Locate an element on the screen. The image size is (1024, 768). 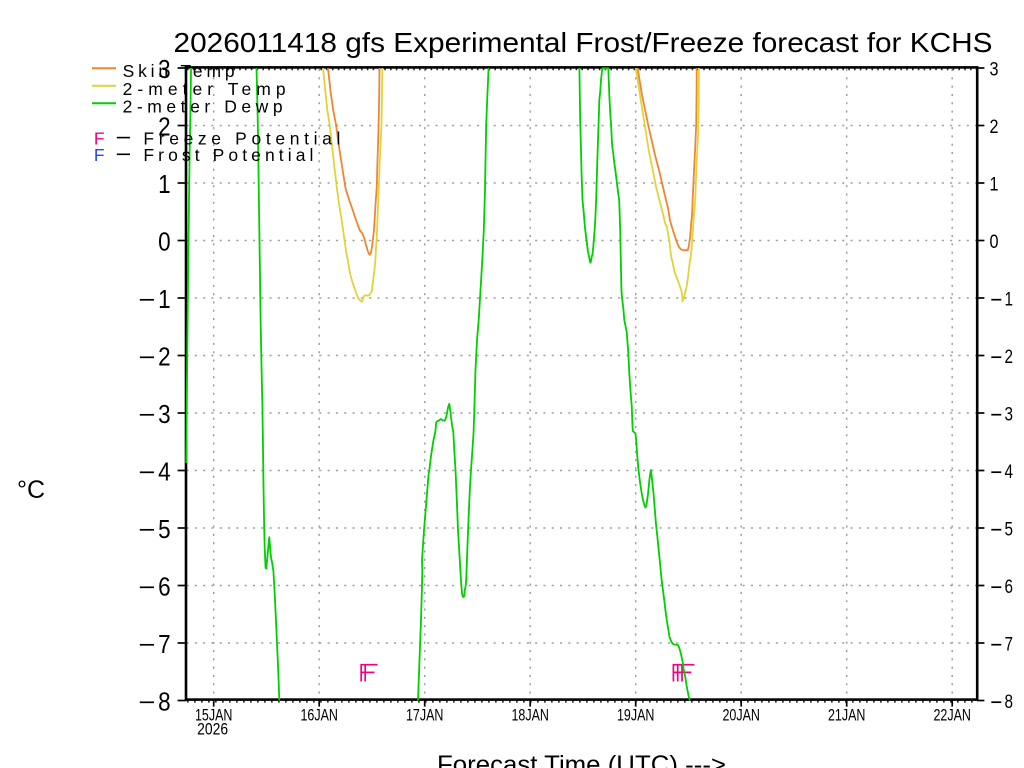
svg-text: Forecast Time (UTC) ---> is located at coordinates (581, 759).